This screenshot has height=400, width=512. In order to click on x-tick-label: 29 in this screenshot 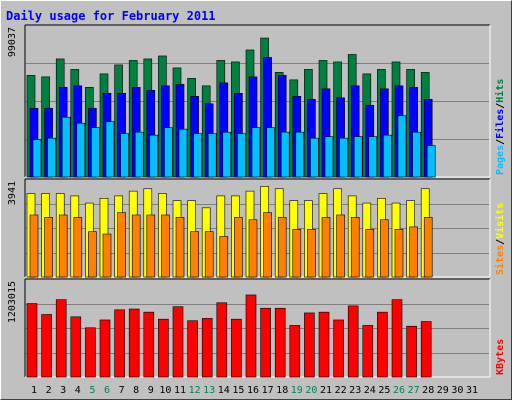, I will do `click(443, 390)`.